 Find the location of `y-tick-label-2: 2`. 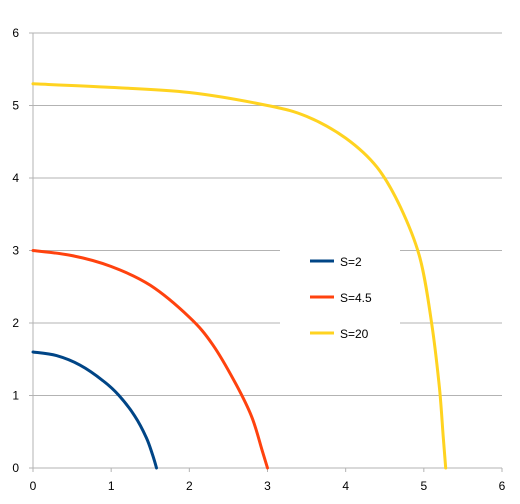

y-tick-label-2: 2 is located at coordinates (15, 323).